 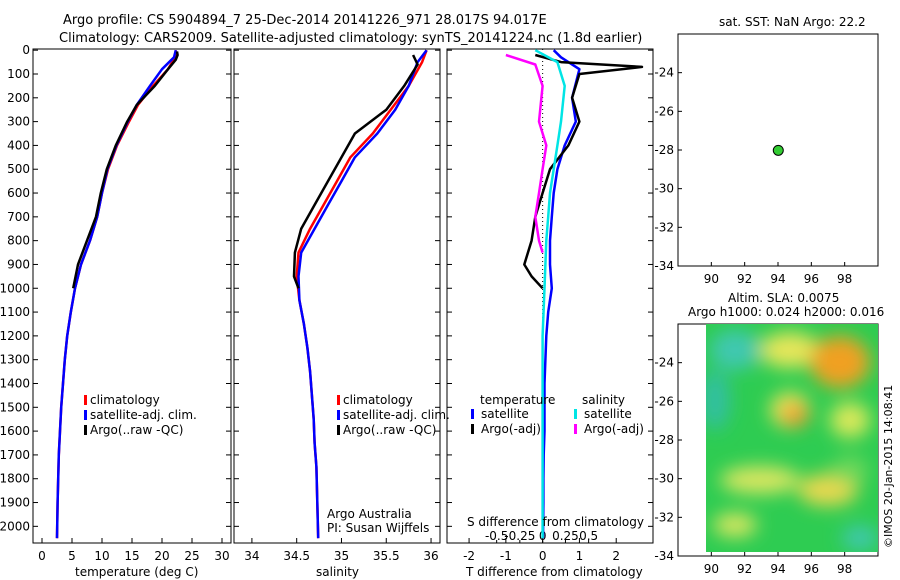 I want to click on sla-map-title-2: Argo h1000: 0.024 h2000: 0.016, so click(x=786, y=312).